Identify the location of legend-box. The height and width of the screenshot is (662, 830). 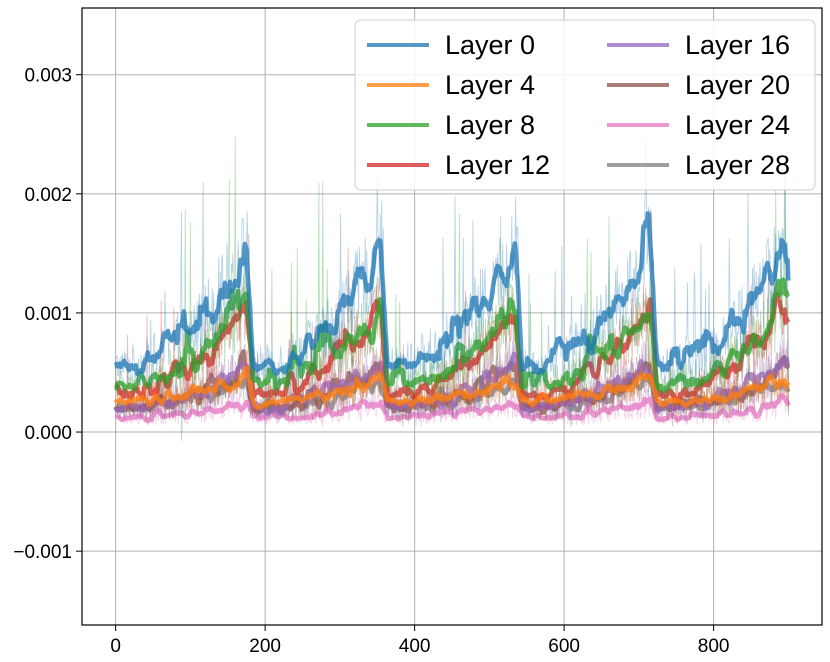
(585, 105).